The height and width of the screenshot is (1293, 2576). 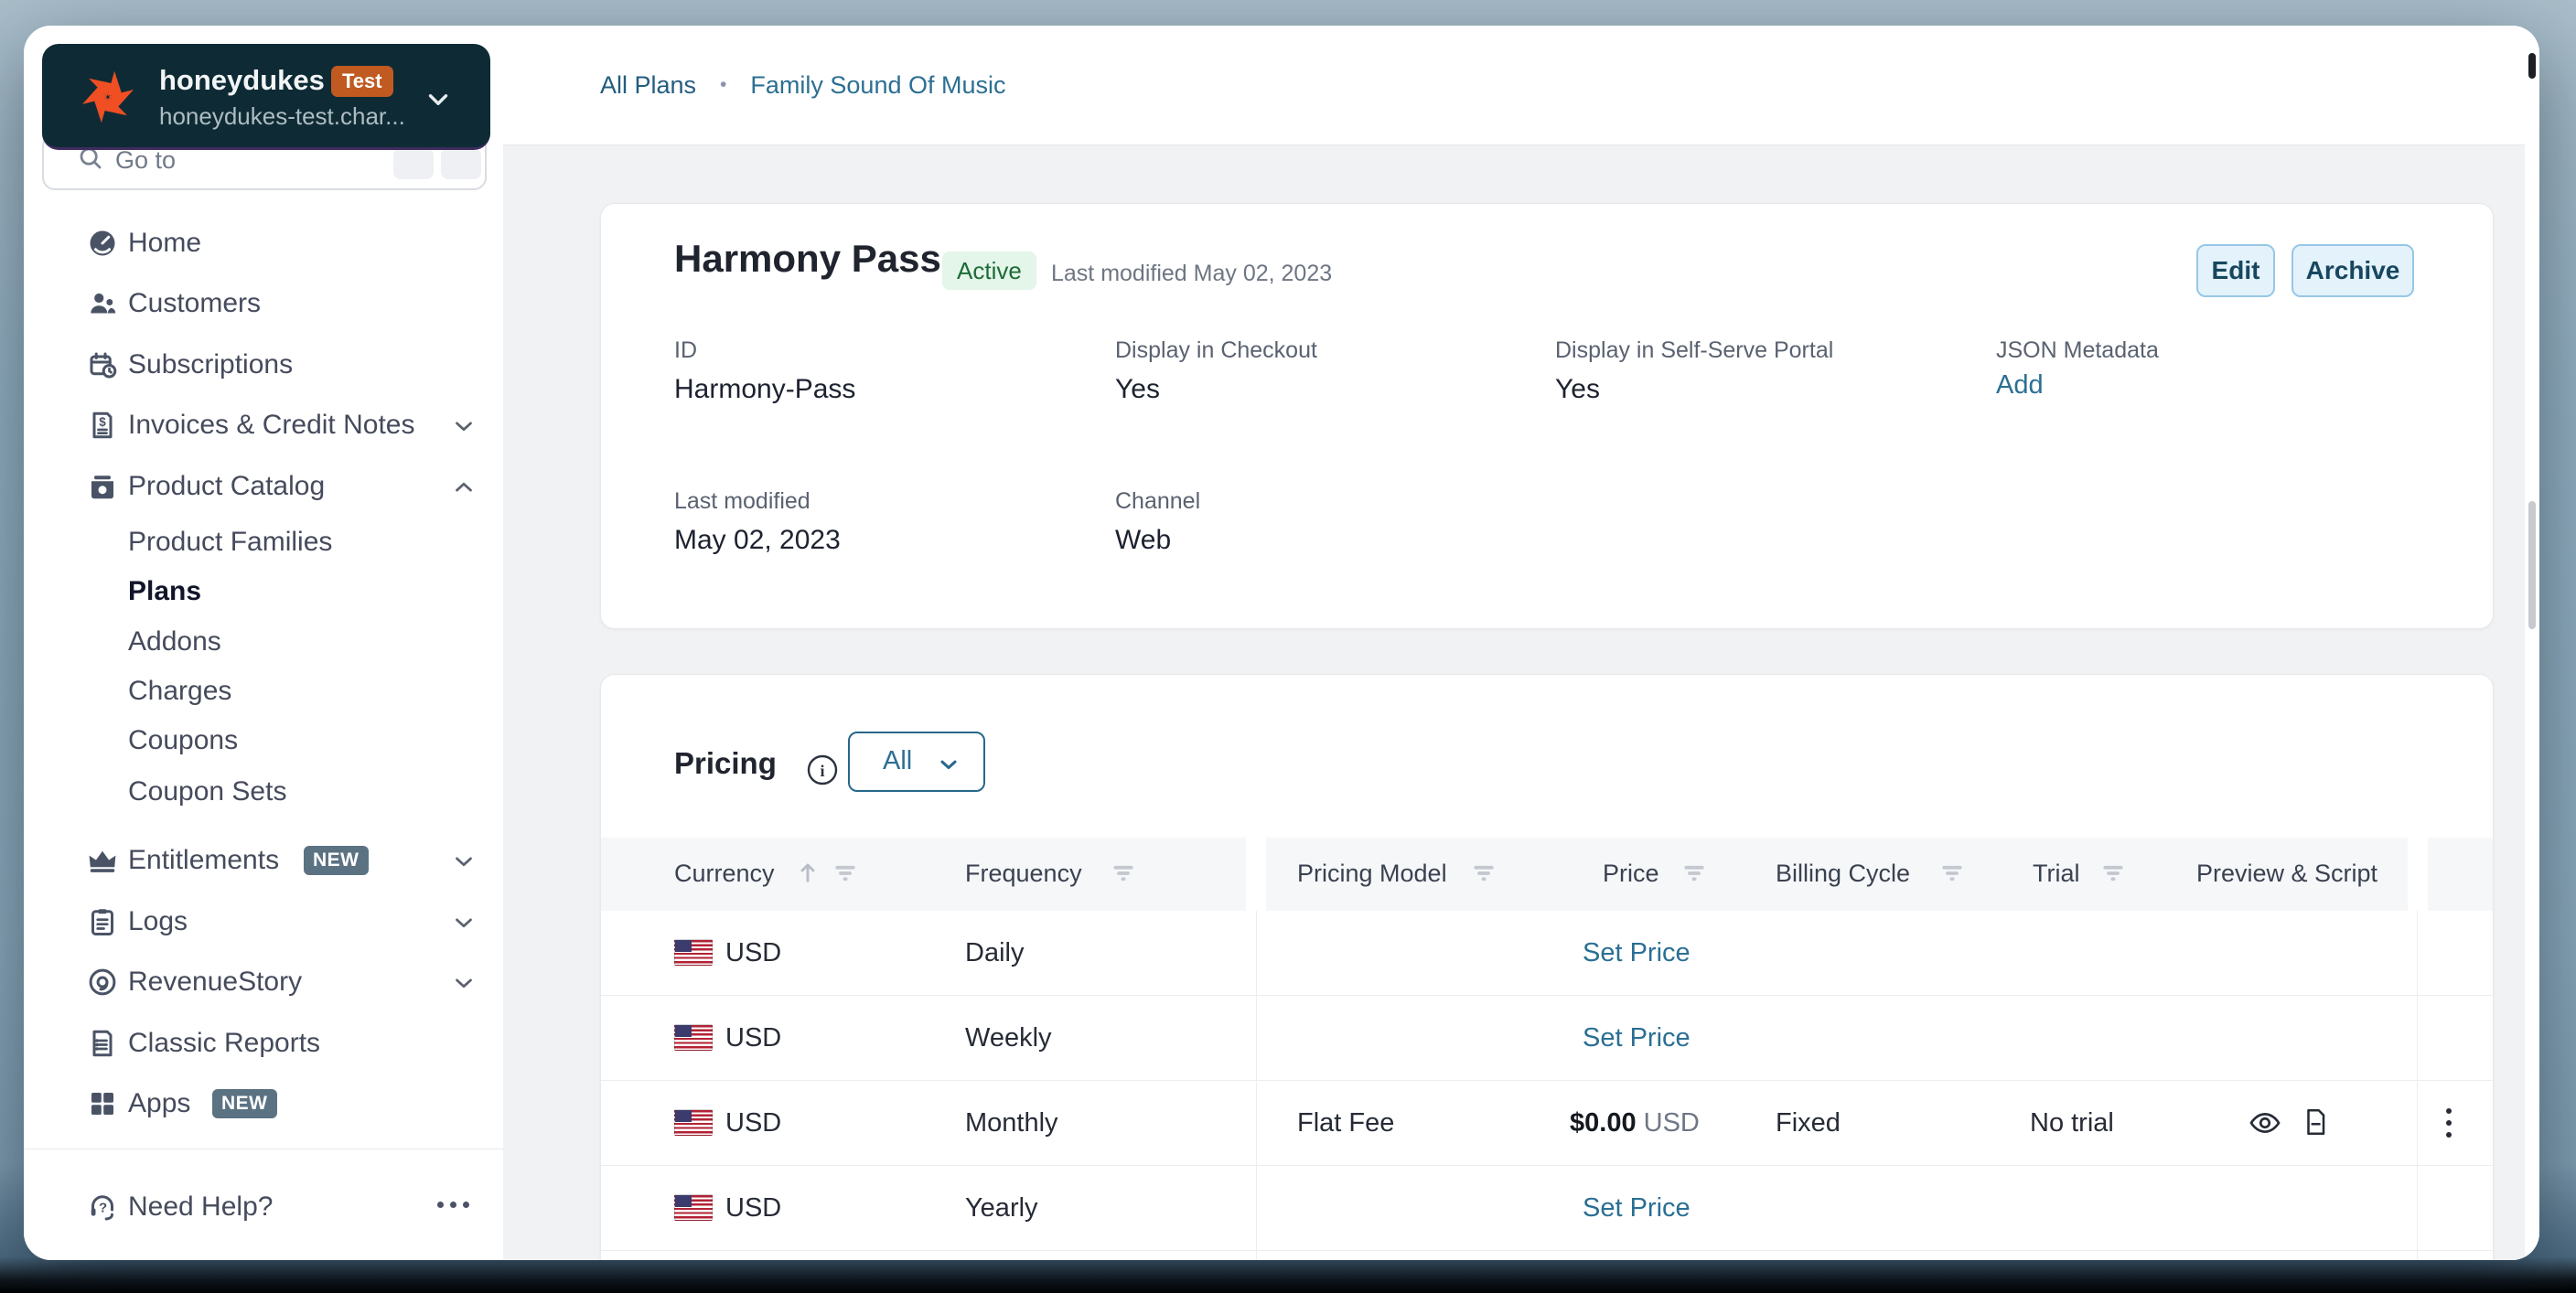 What do you see at coordinates (263, 364) in the screenshot?
I see `sidebar-item-subscriptions: Subscriptions` at bounding box center [263, 364].